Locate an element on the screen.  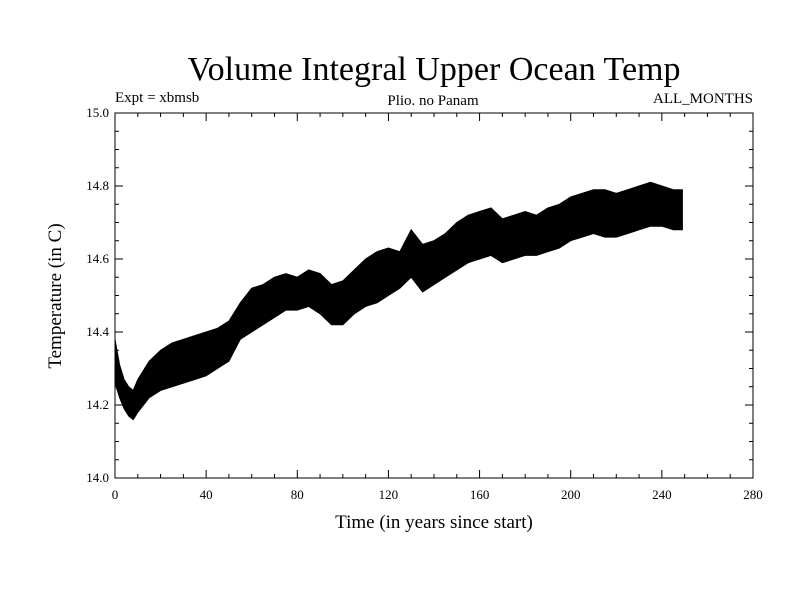
x-tick-label: 40 is located at coordinates (206, 494).